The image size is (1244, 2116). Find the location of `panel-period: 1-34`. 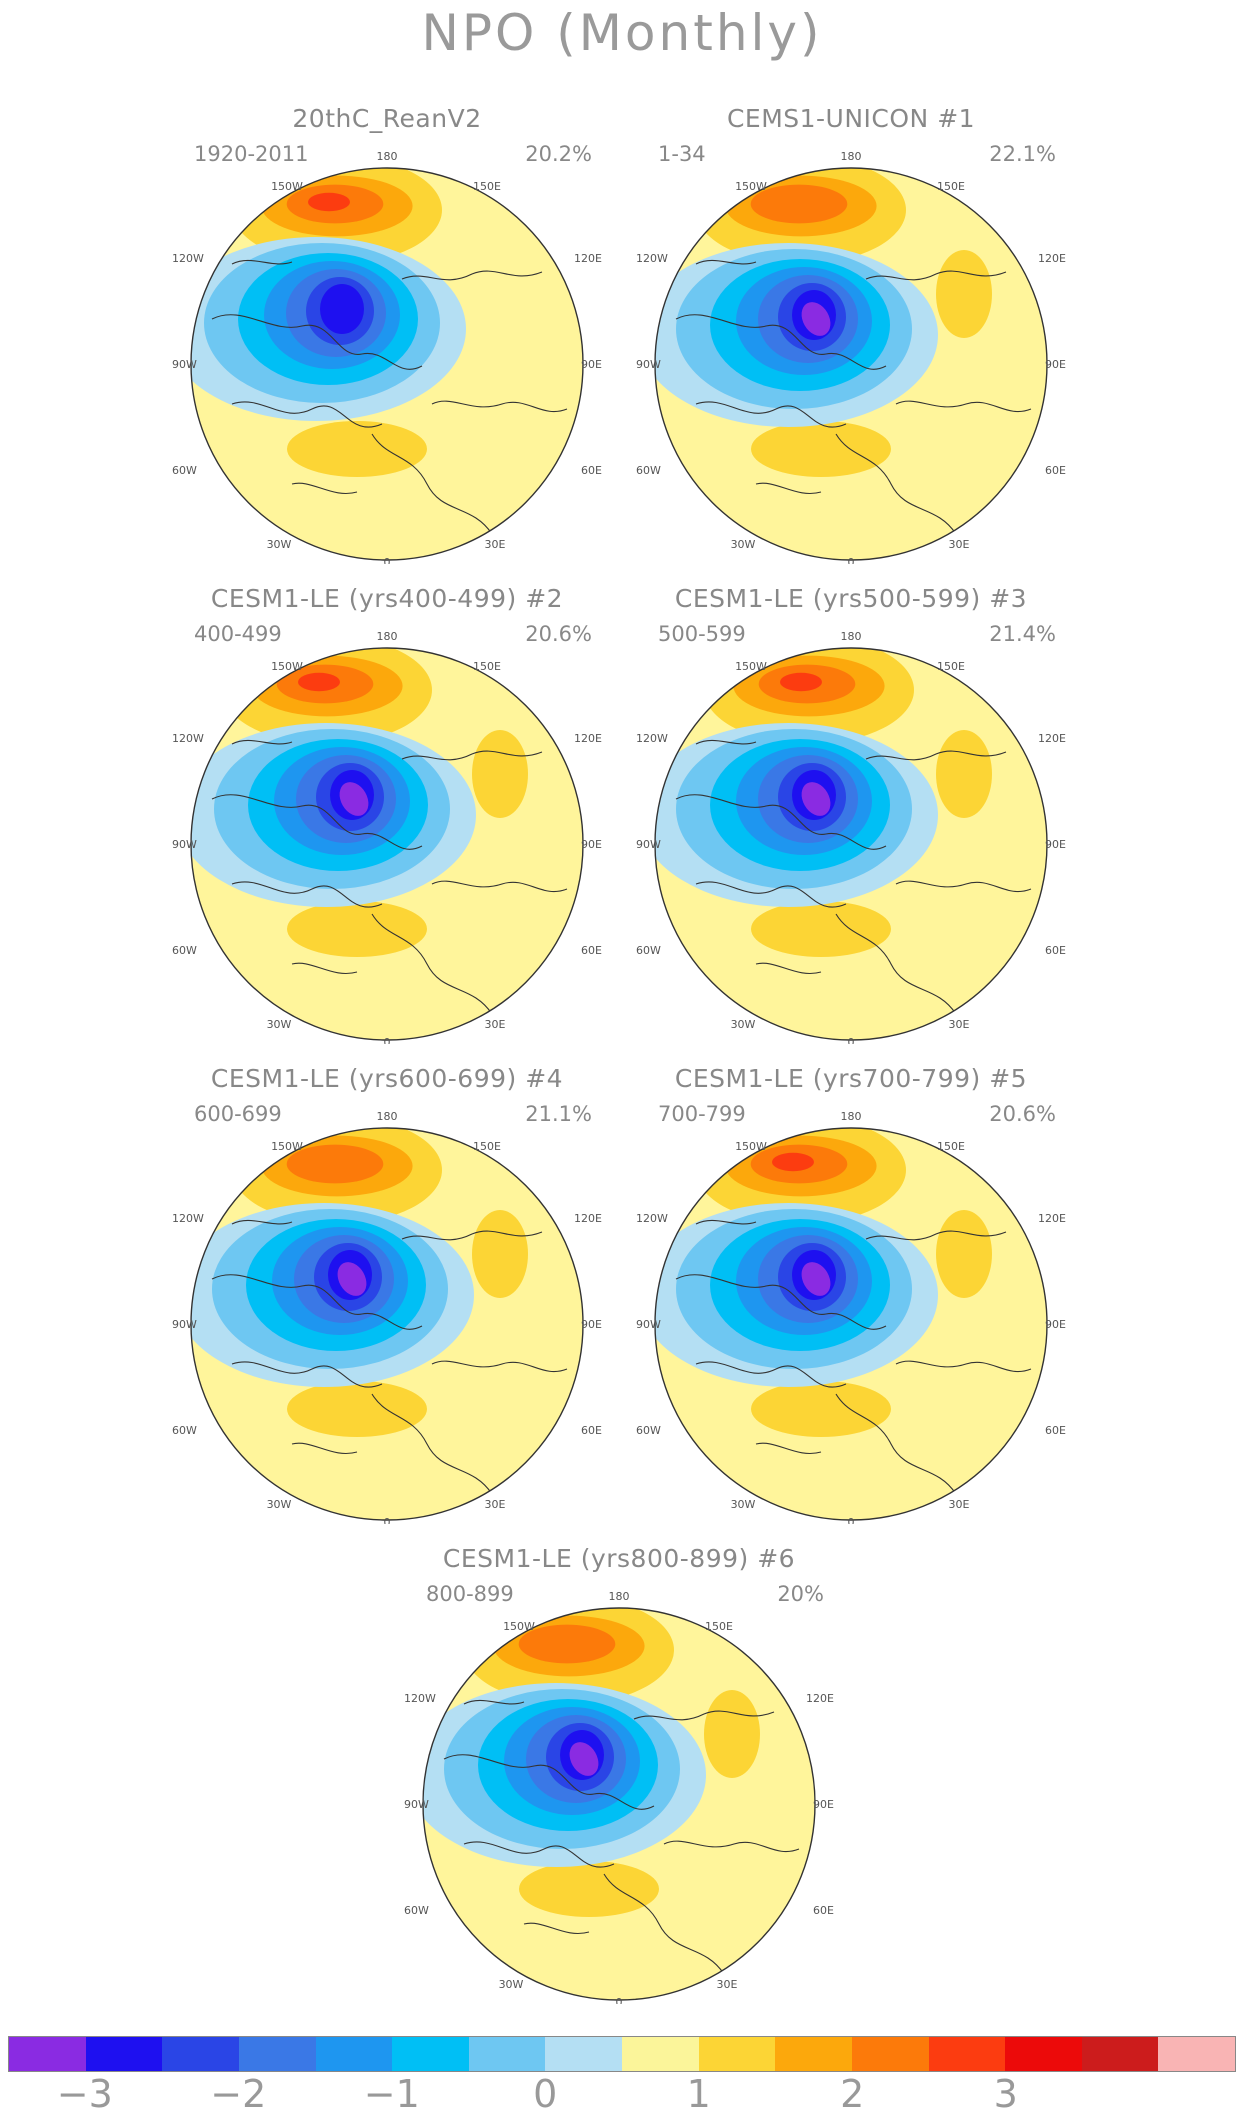

panel-period: 1-34 is located at coordinates (682, 154).